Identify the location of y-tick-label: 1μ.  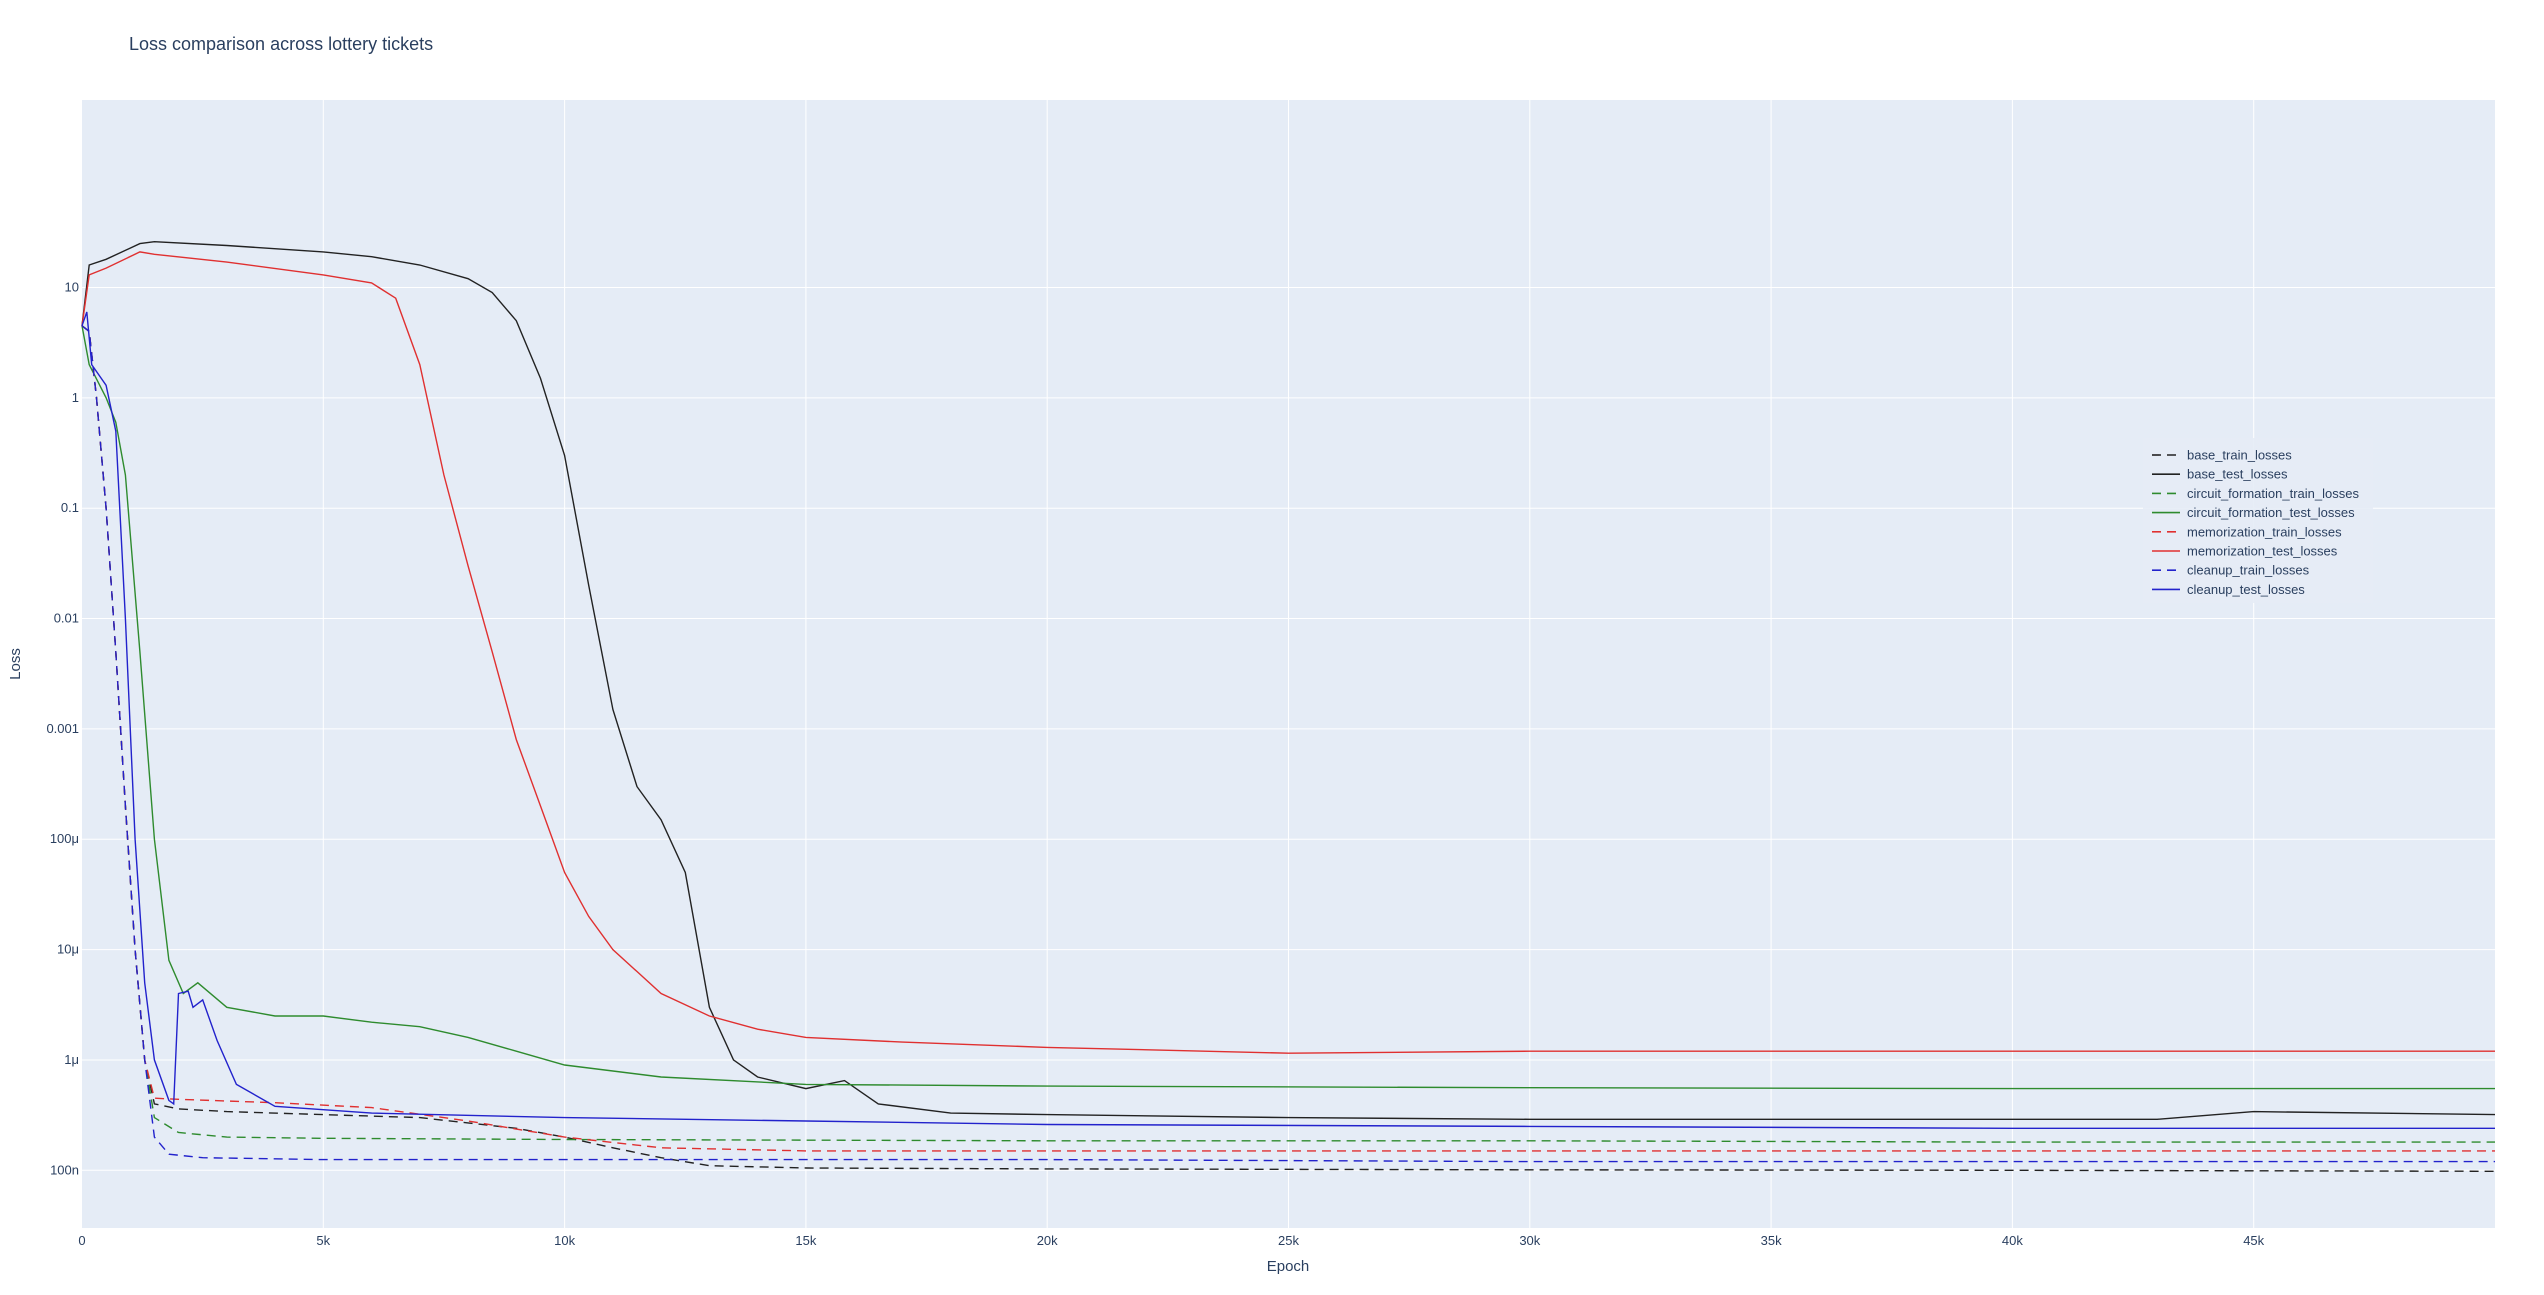
(71, 1059).